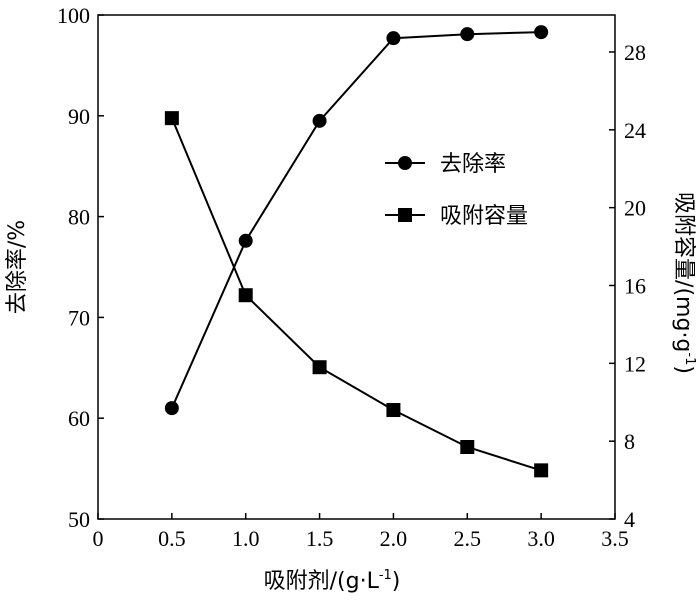  What do you see at coordinates (394, 538) in the screenshot?
I see `x-tick-label: 2.0` at bounding box center [394, 538].